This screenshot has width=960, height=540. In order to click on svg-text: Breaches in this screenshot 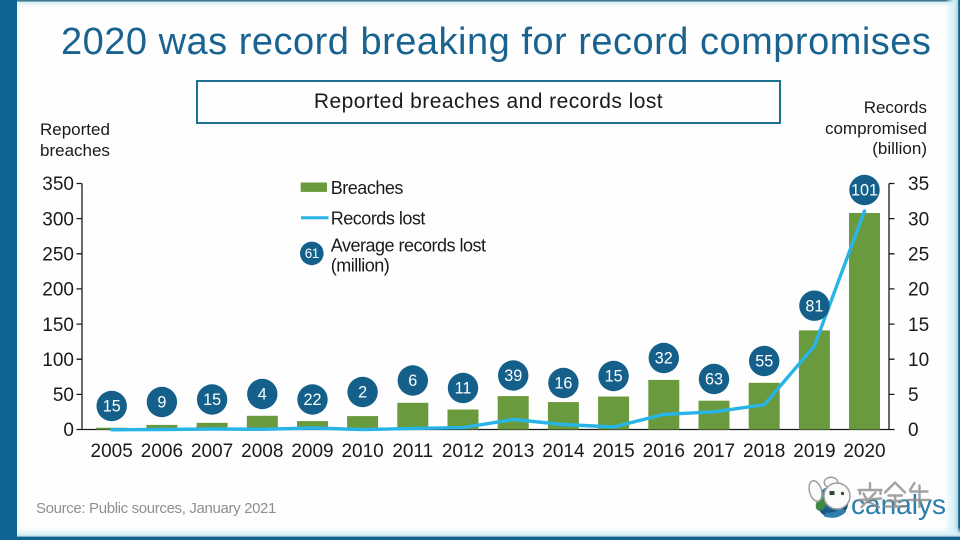, I will do `click(367, 188)`.